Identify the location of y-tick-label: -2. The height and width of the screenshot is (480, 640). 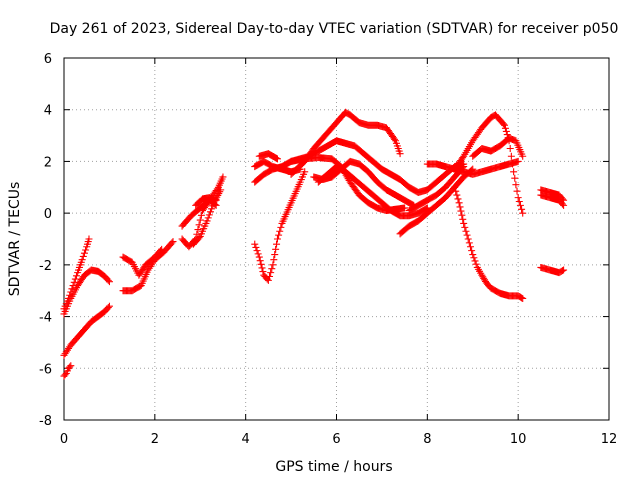
(45, 266).